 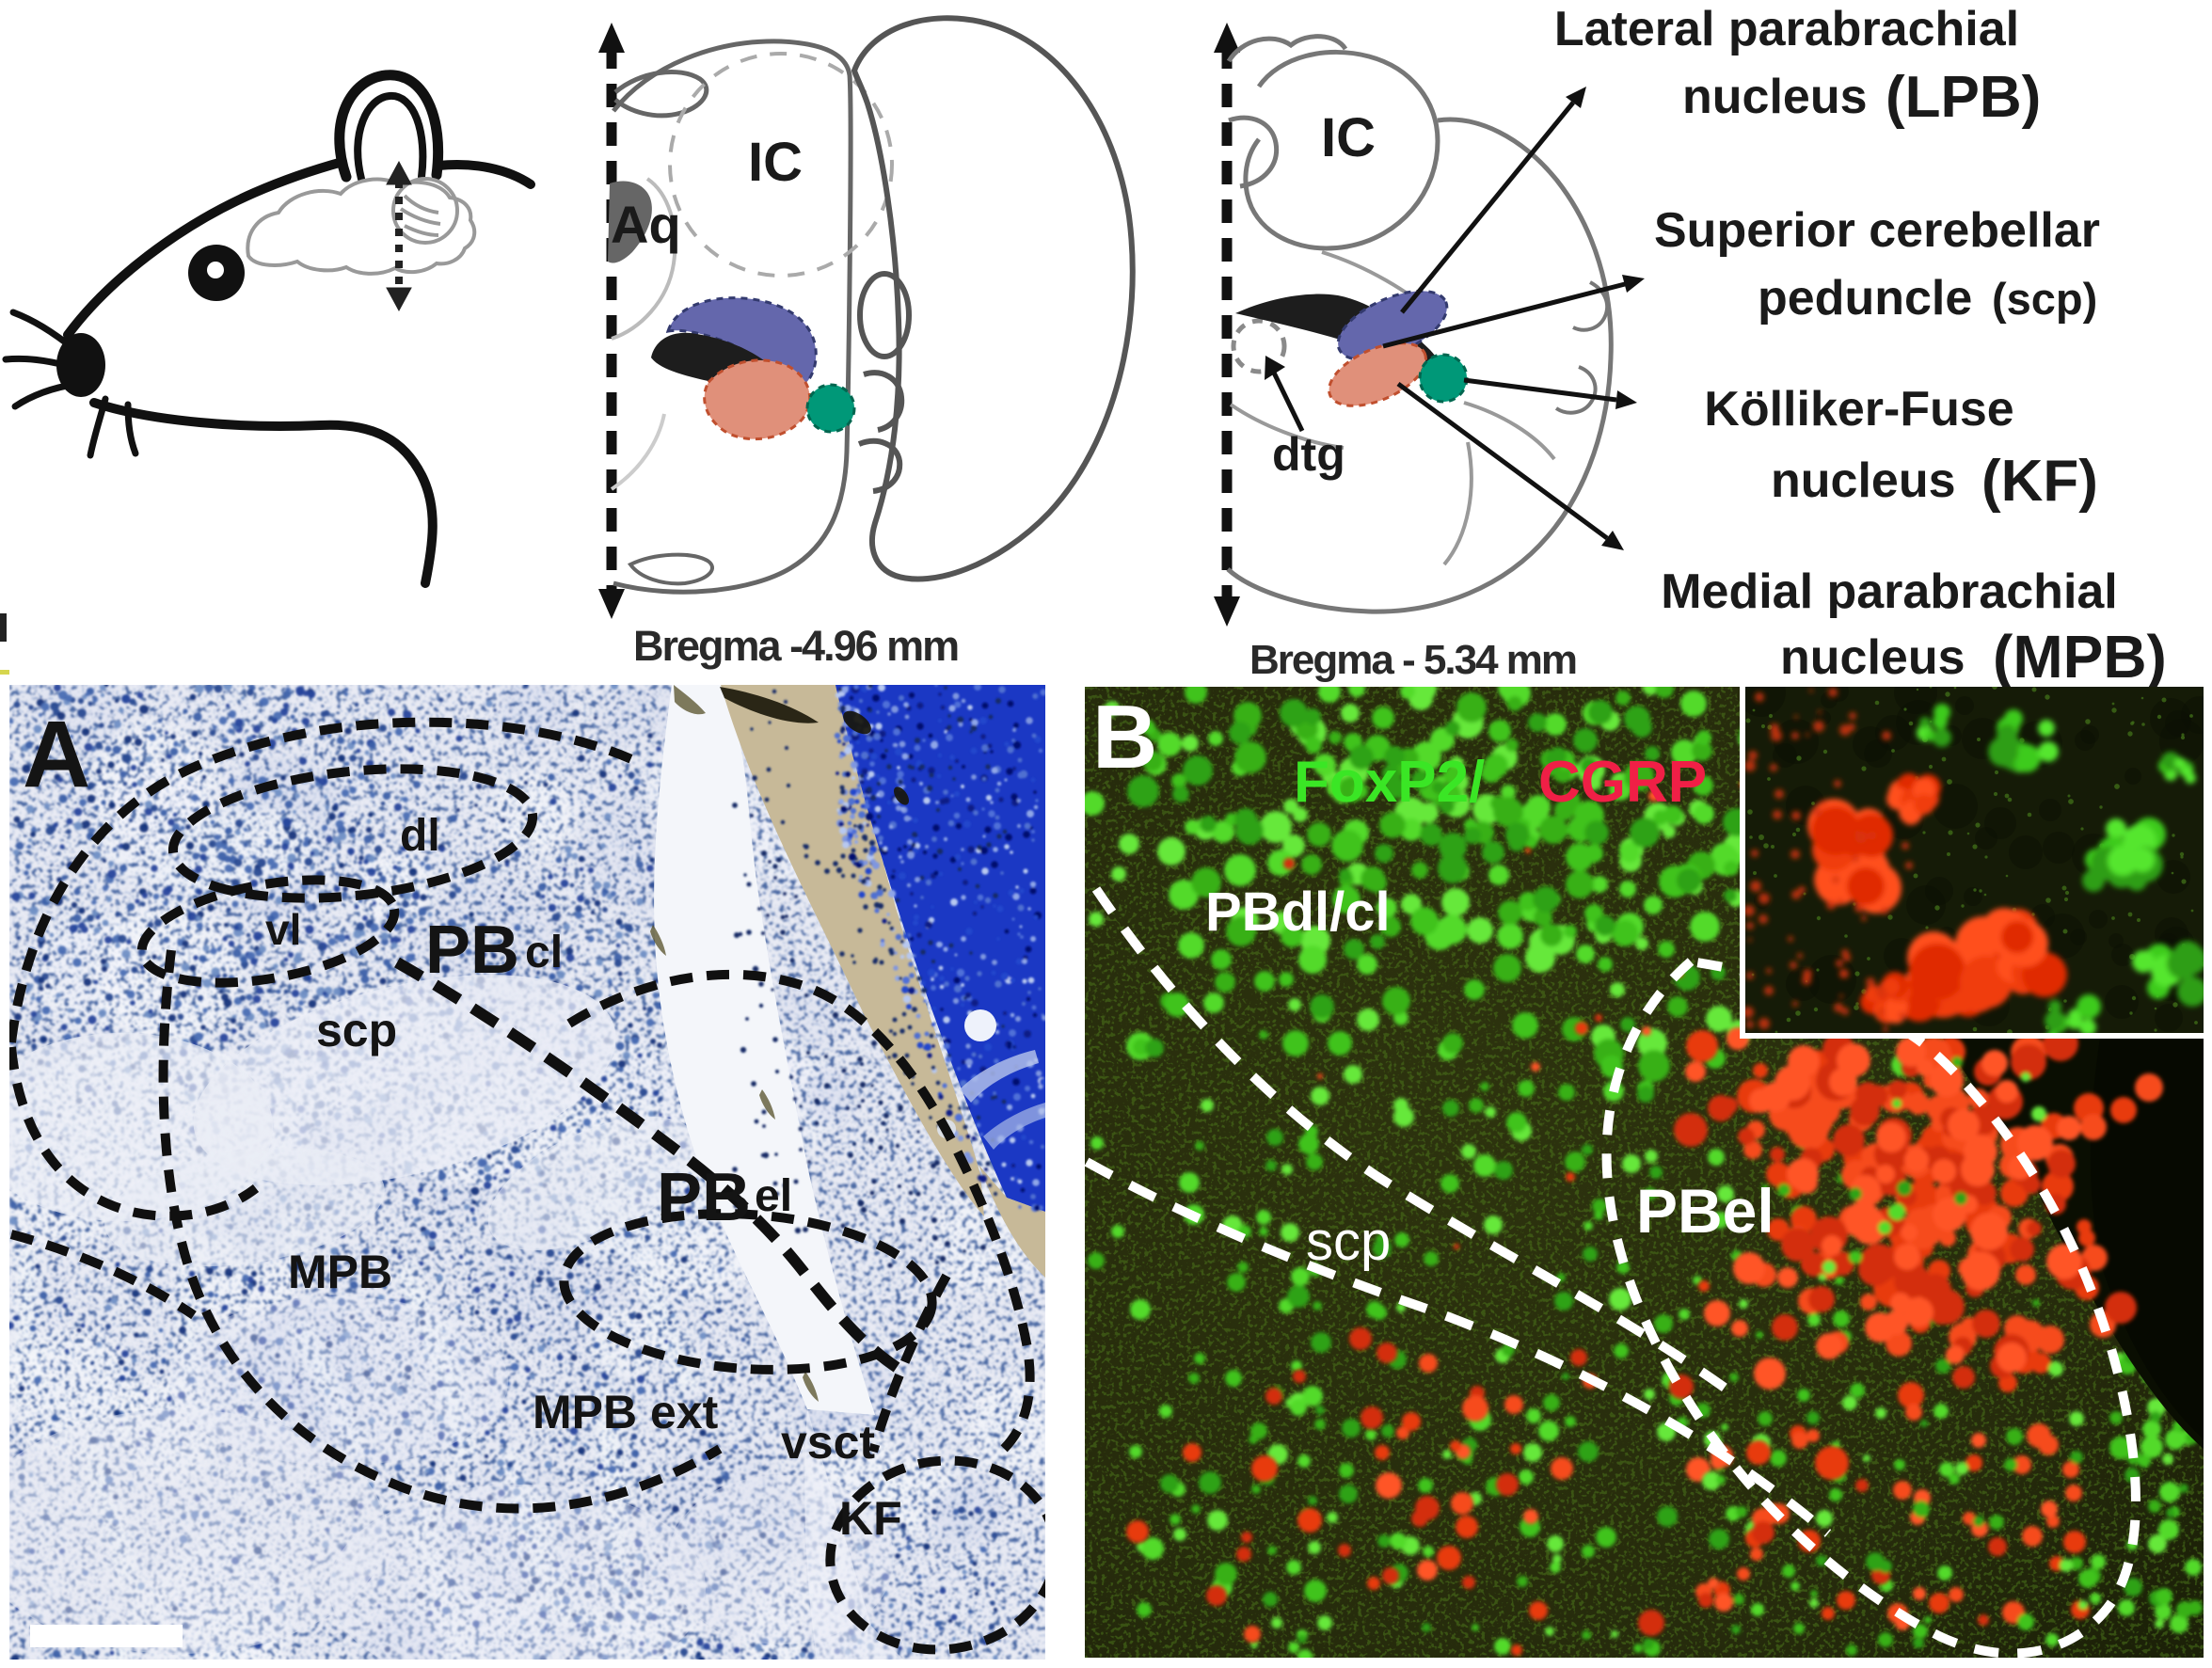 I want to click on svg-text: CGRP, so click(x=1622, y=782).